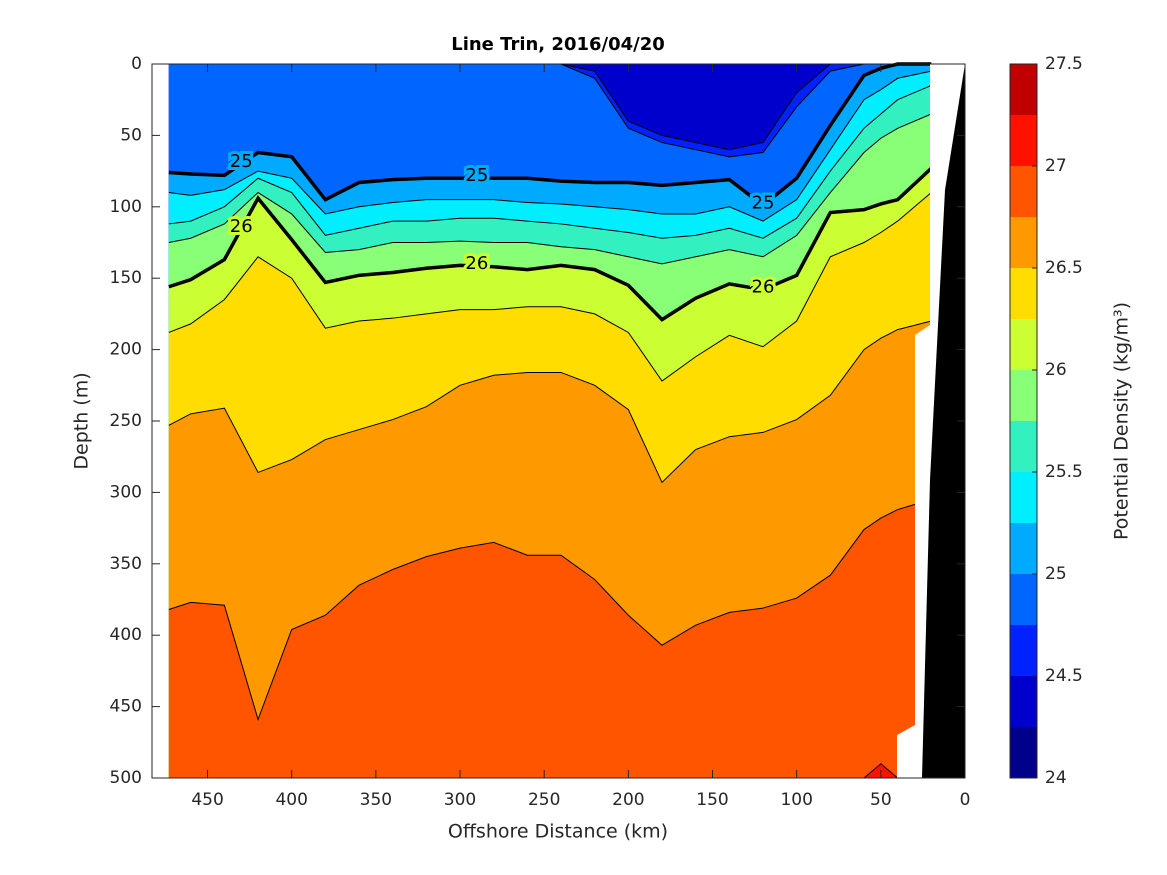  Describe the element at coordinates (126, 492) in the screenshot. I see `y-tick-label: 300` at that location.